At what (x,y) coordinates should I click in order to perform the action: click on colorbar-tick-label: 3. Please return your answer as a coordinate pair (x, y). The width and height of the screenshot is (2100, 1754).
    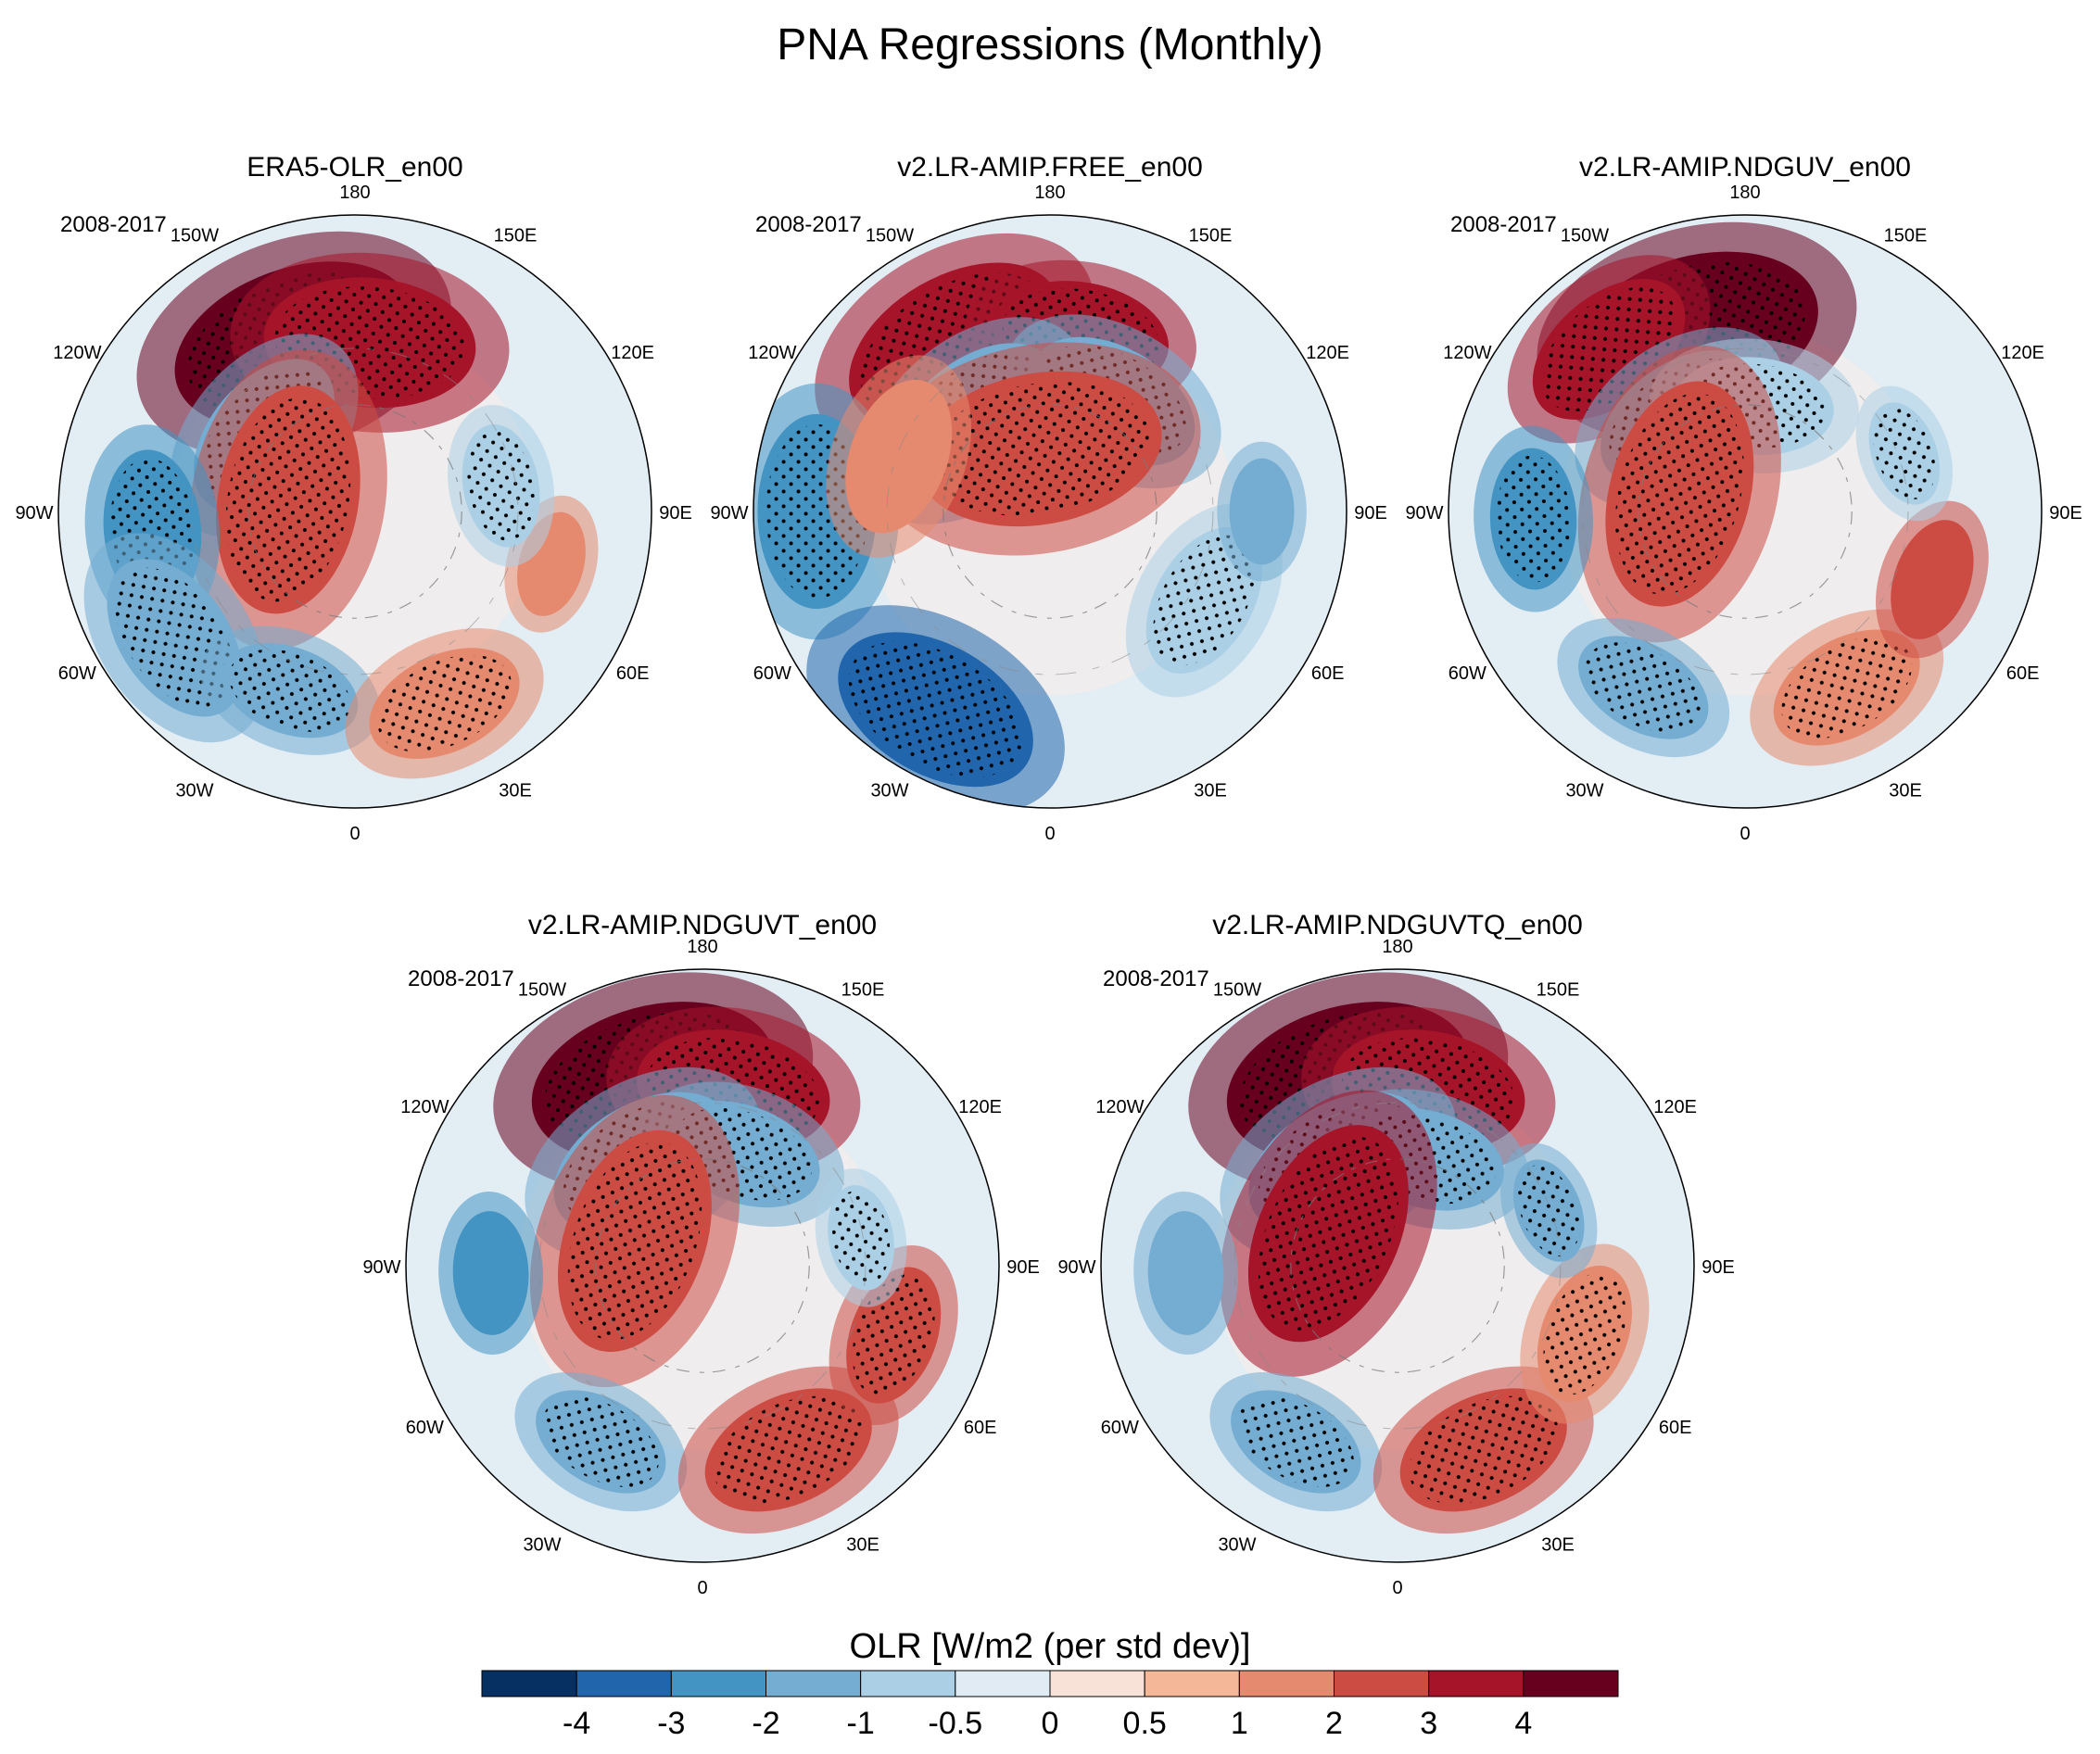
    Looking at the image, I should click on (1428, 1723).